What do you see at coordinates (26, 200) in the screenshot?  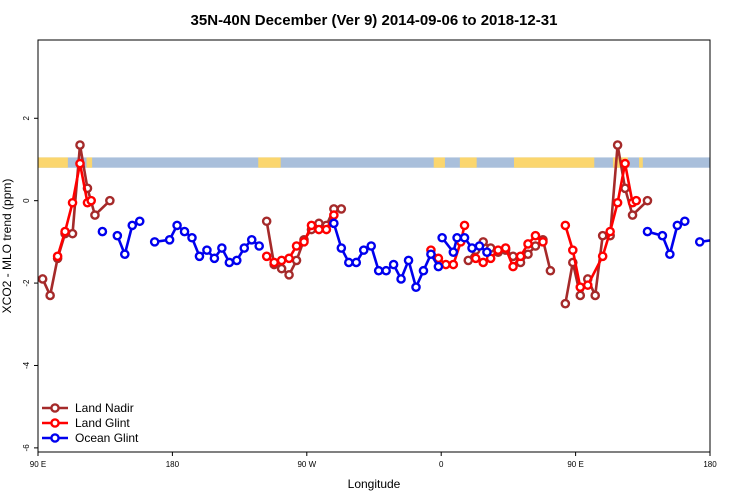 I see `y-tick-label: 0` at bounding box center [26, 200].